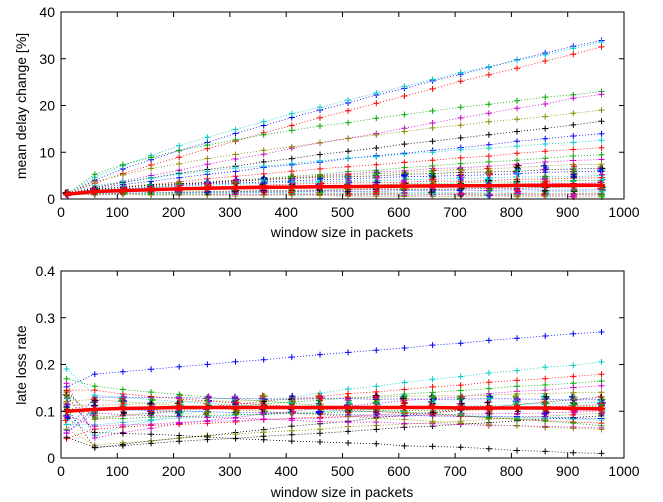  What do you see at coordinates (512, 471) in the screenshot?
I see `x-tick-label: 800` at bounding box center [512, 471].